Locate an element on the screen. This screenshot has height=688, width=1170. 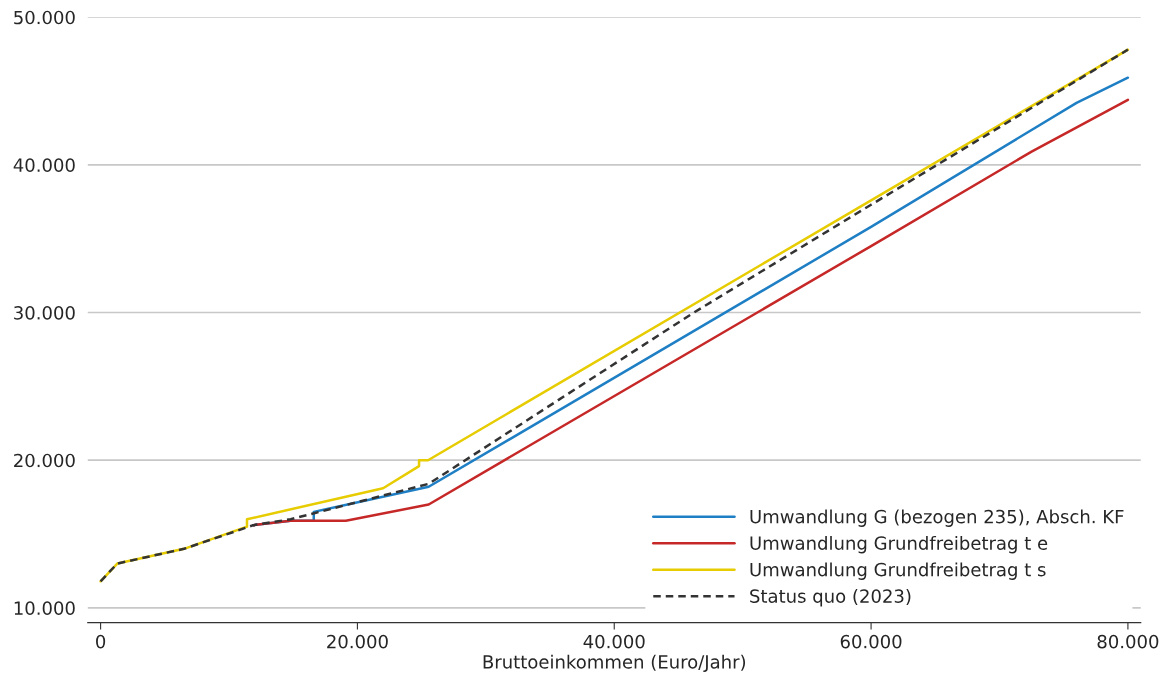
x-axis-title: Bruttoeinkommen (Euro/Jahr) is located at coordinates (614, 663).